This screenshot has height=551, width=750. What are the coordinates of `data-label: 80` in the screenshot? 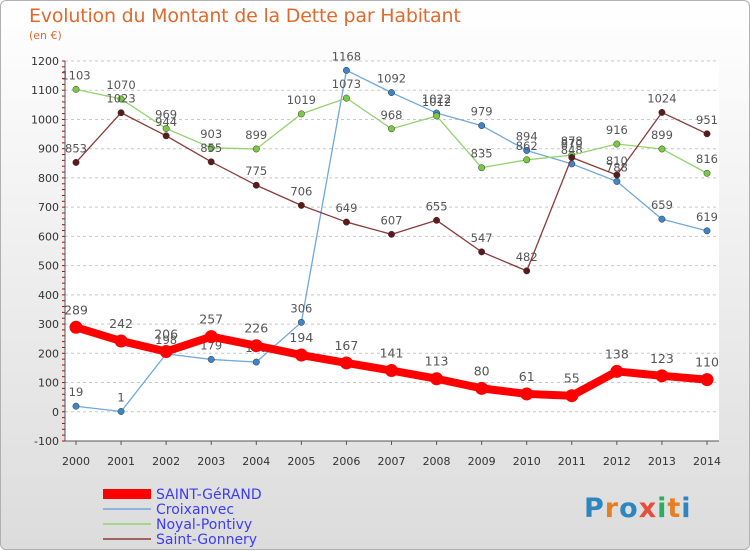 It's located at (482, 370).